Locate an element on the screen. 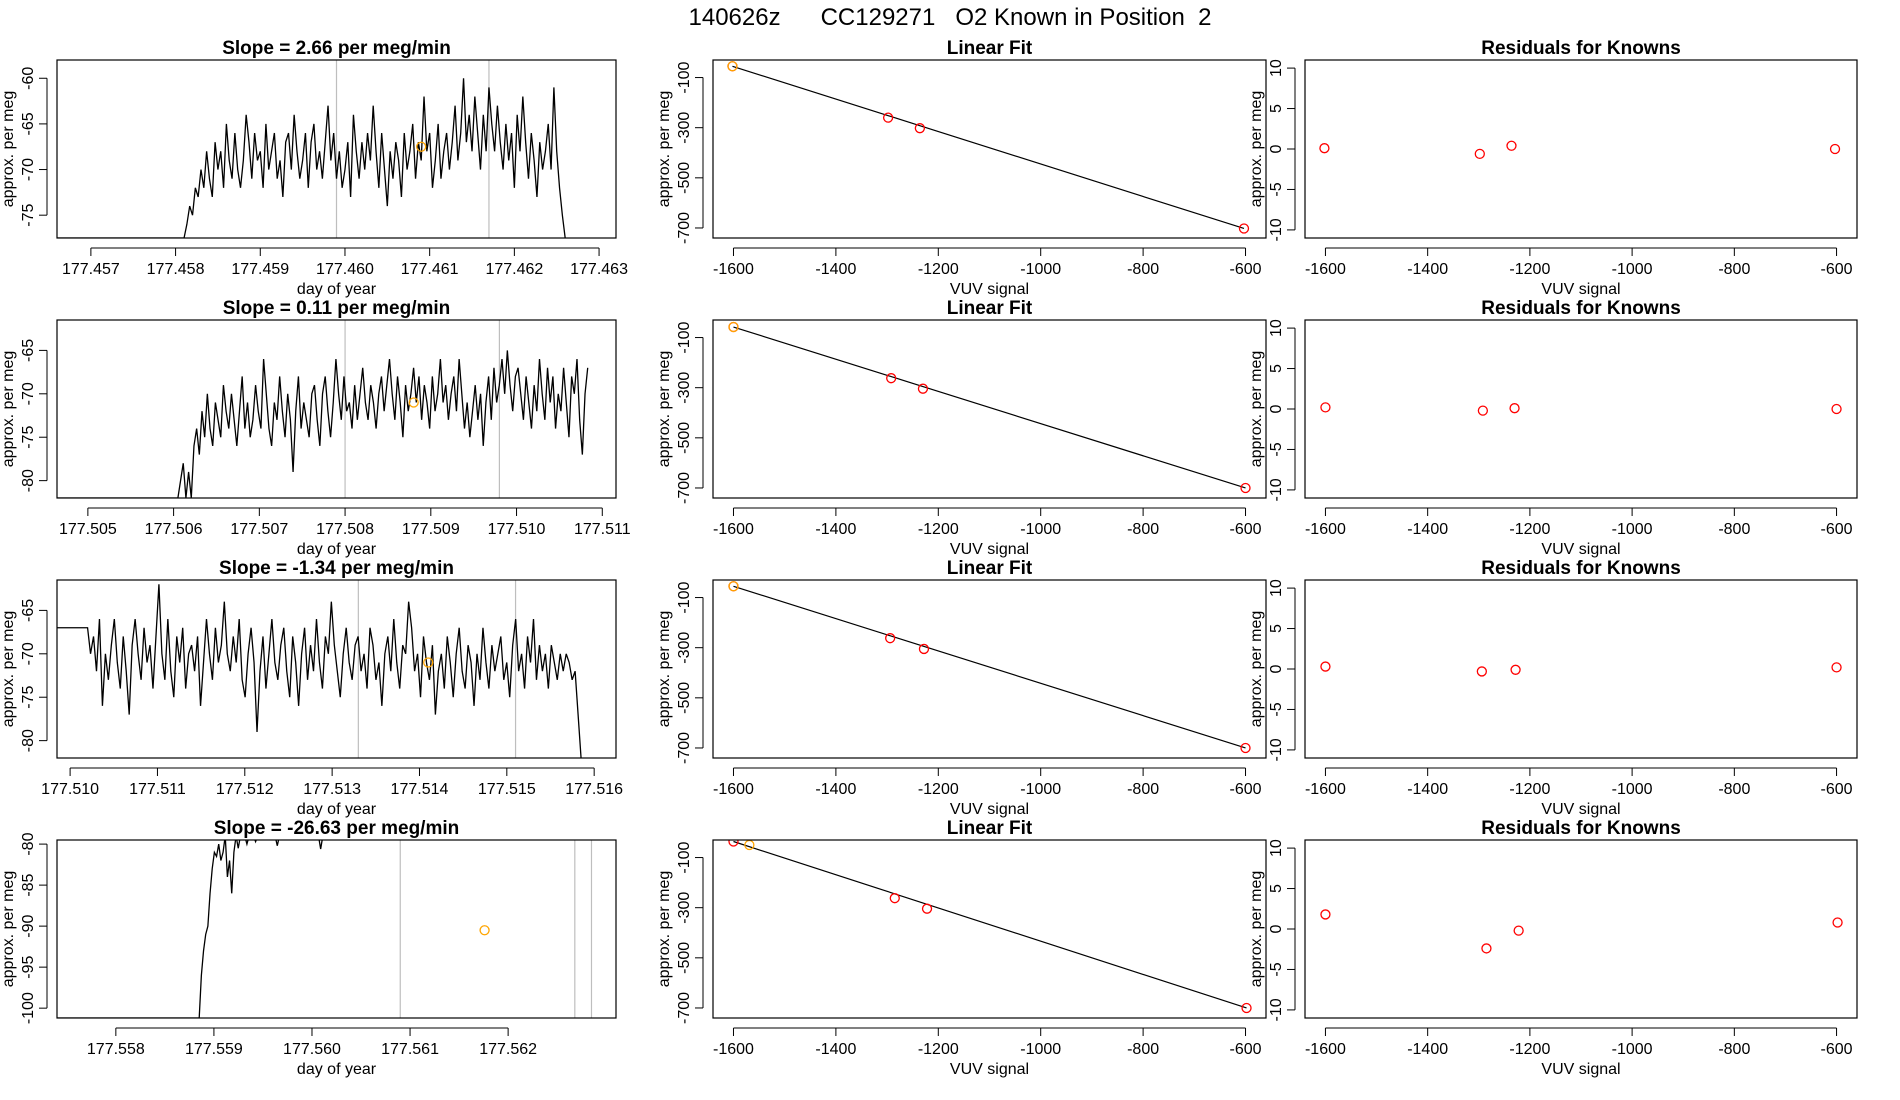 The image size is (1900, 1100). panel-title: Slope = -26.63 per meg/min is located at coordinates (337, 828).